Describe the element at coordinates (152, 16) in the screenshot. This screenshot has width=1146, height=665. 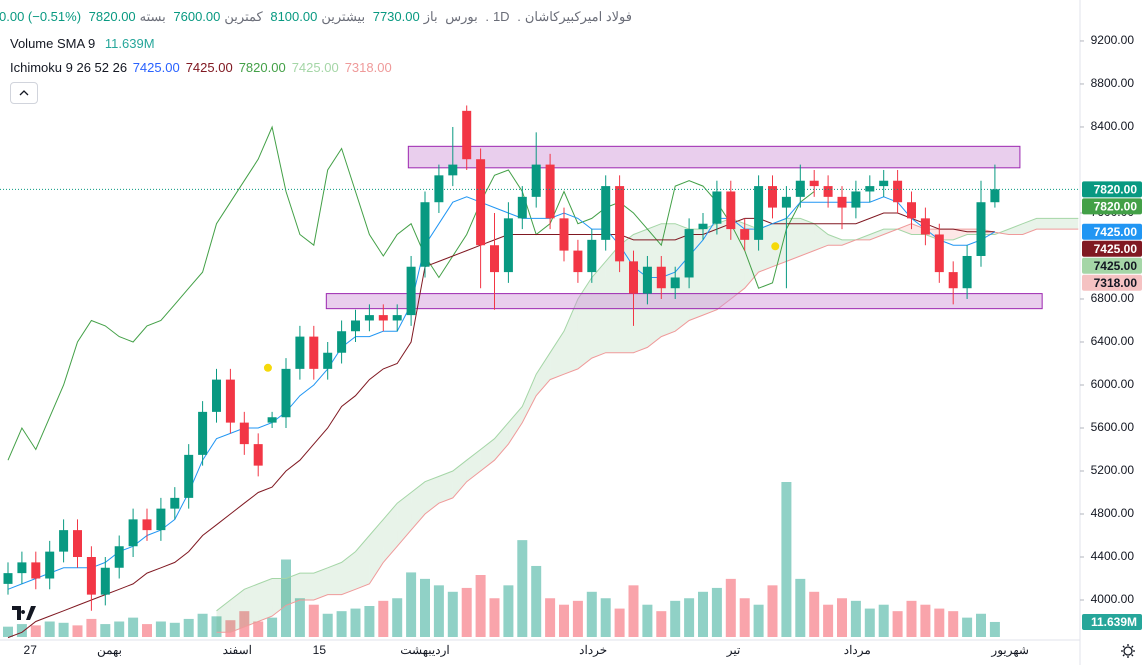
I see `stat-label: بسته` at that location.